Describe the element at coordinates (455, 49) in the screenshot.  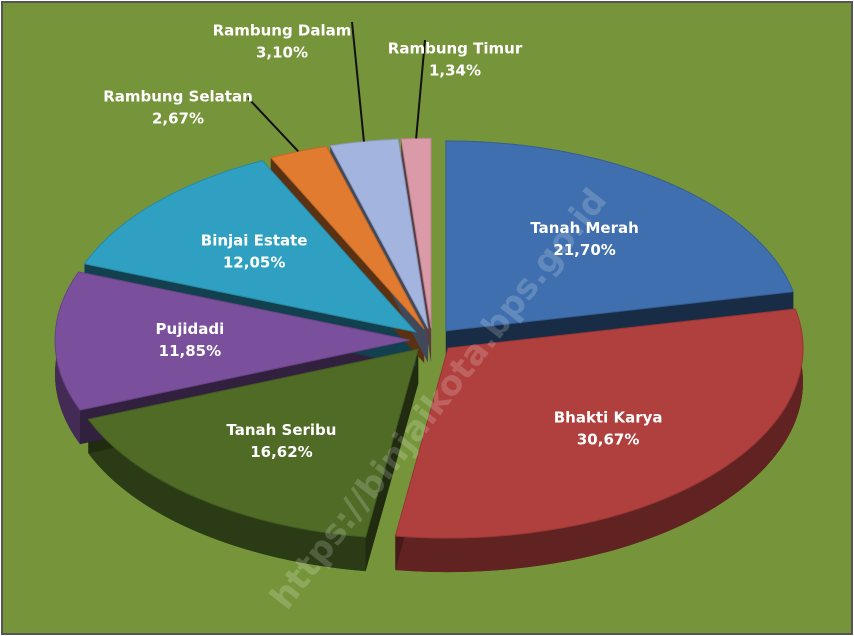
I see `data-label-name: Rambung Timur` at that location.